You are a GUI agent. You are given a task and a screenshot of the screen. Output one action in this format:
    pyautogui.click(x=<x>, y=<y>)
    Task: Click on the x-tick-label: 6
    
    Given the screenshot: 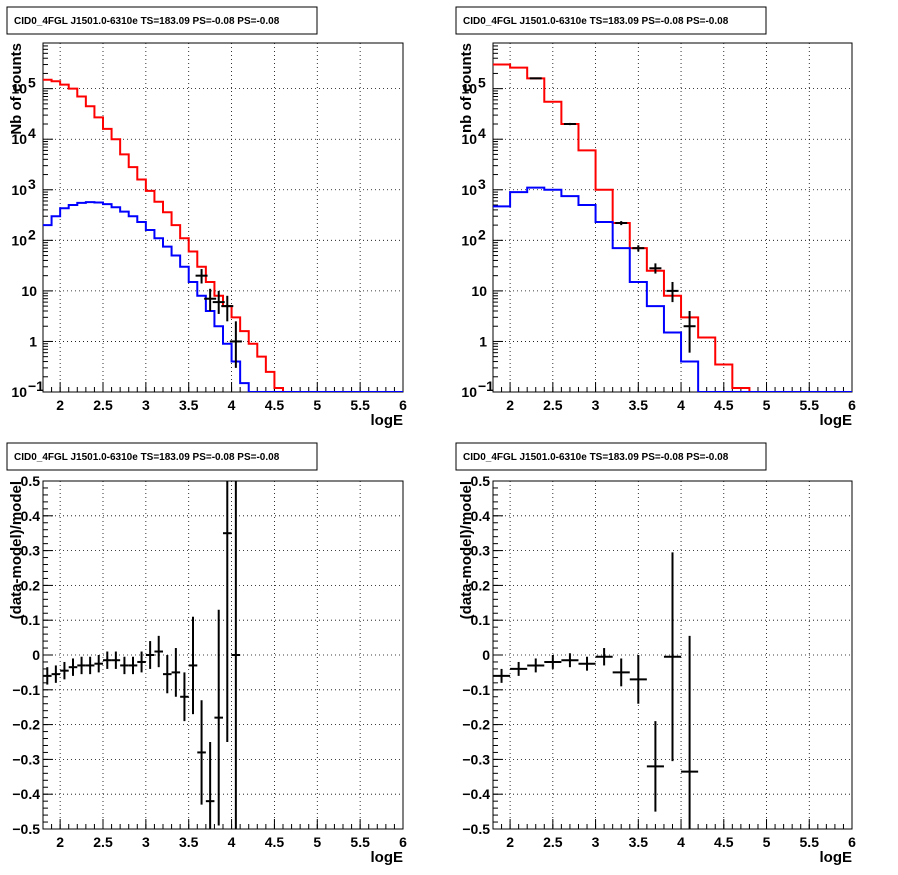 What is the action you would take?
    pyautogui.click(x=852, y=405)
    